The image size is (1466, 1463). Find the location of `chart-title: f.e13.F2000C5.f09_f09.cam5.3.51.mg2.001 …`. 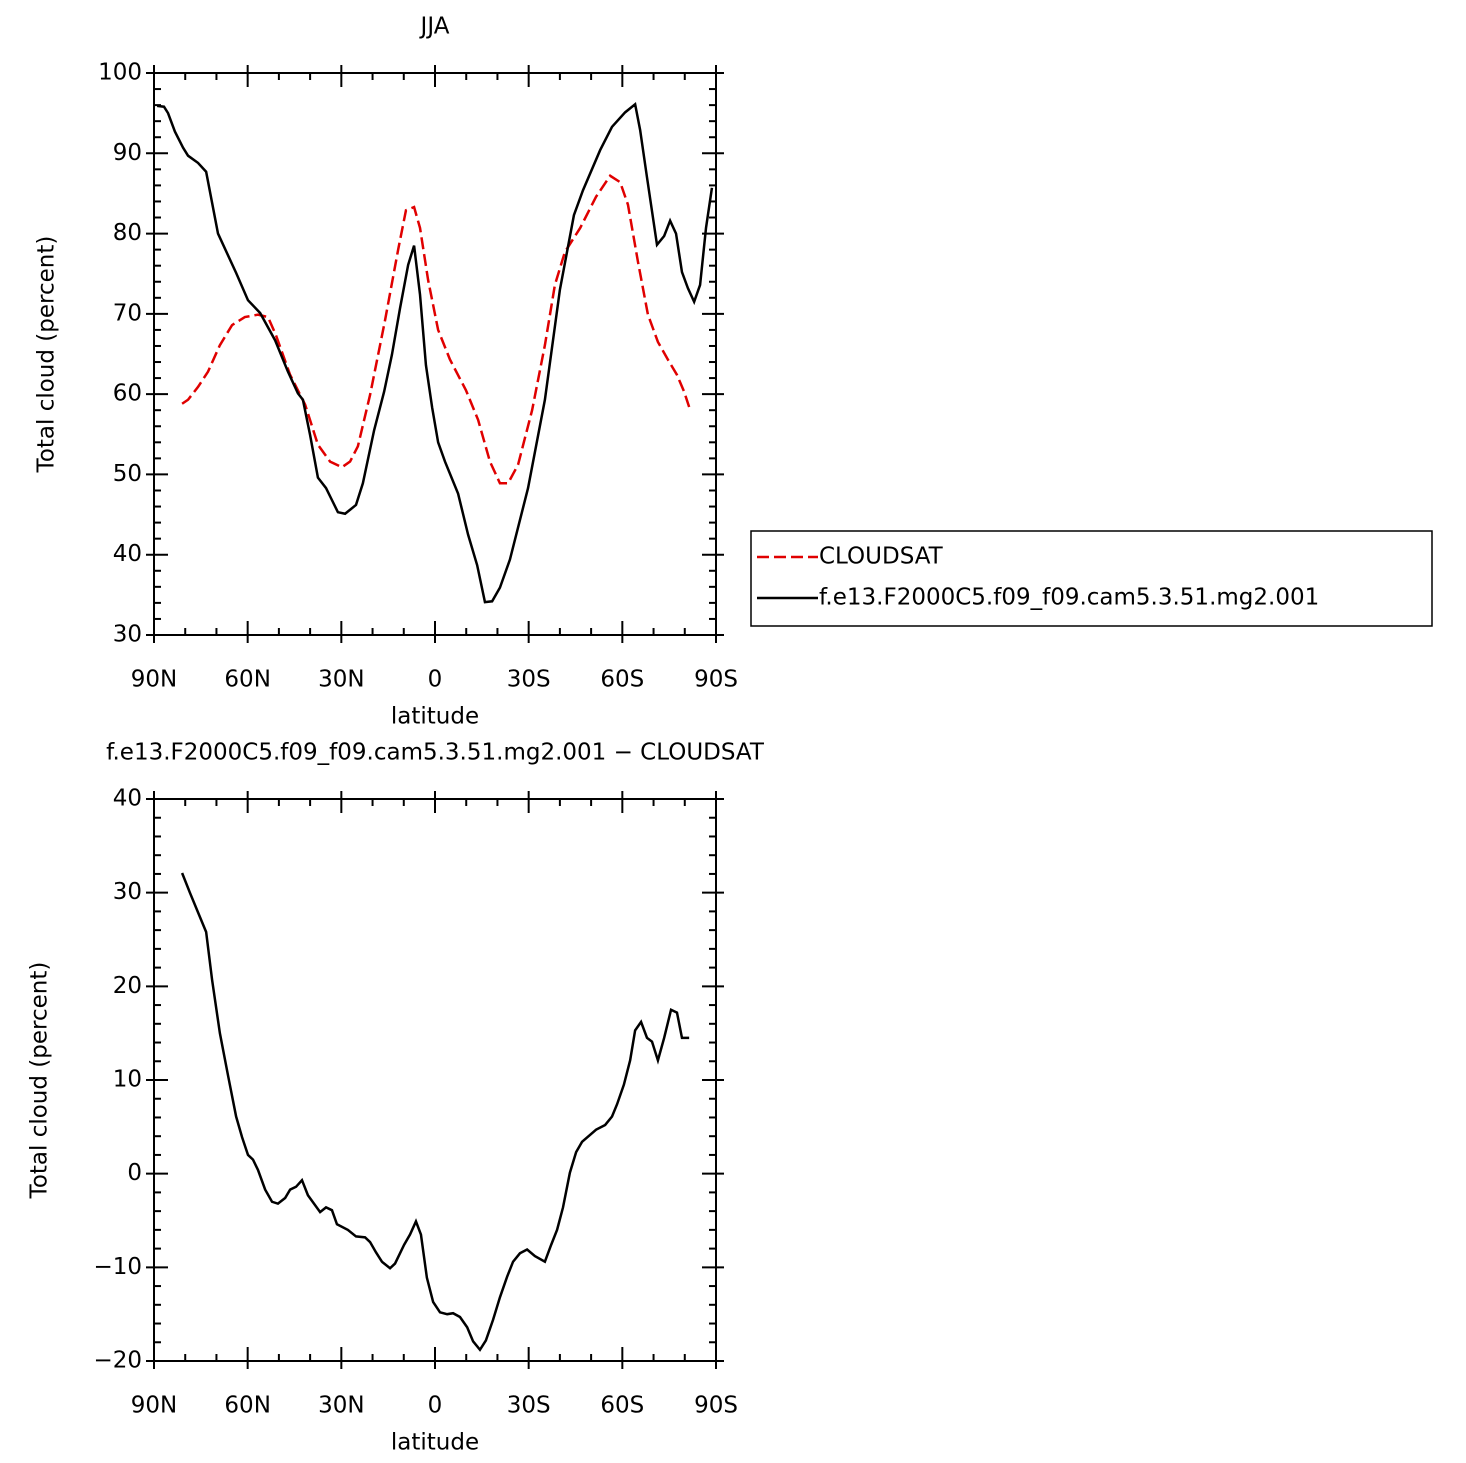

chart-title: f.e13.F2000C5.f09_f09.cam5.3.51.mg2.001 … is located at coordinates (435, 753).